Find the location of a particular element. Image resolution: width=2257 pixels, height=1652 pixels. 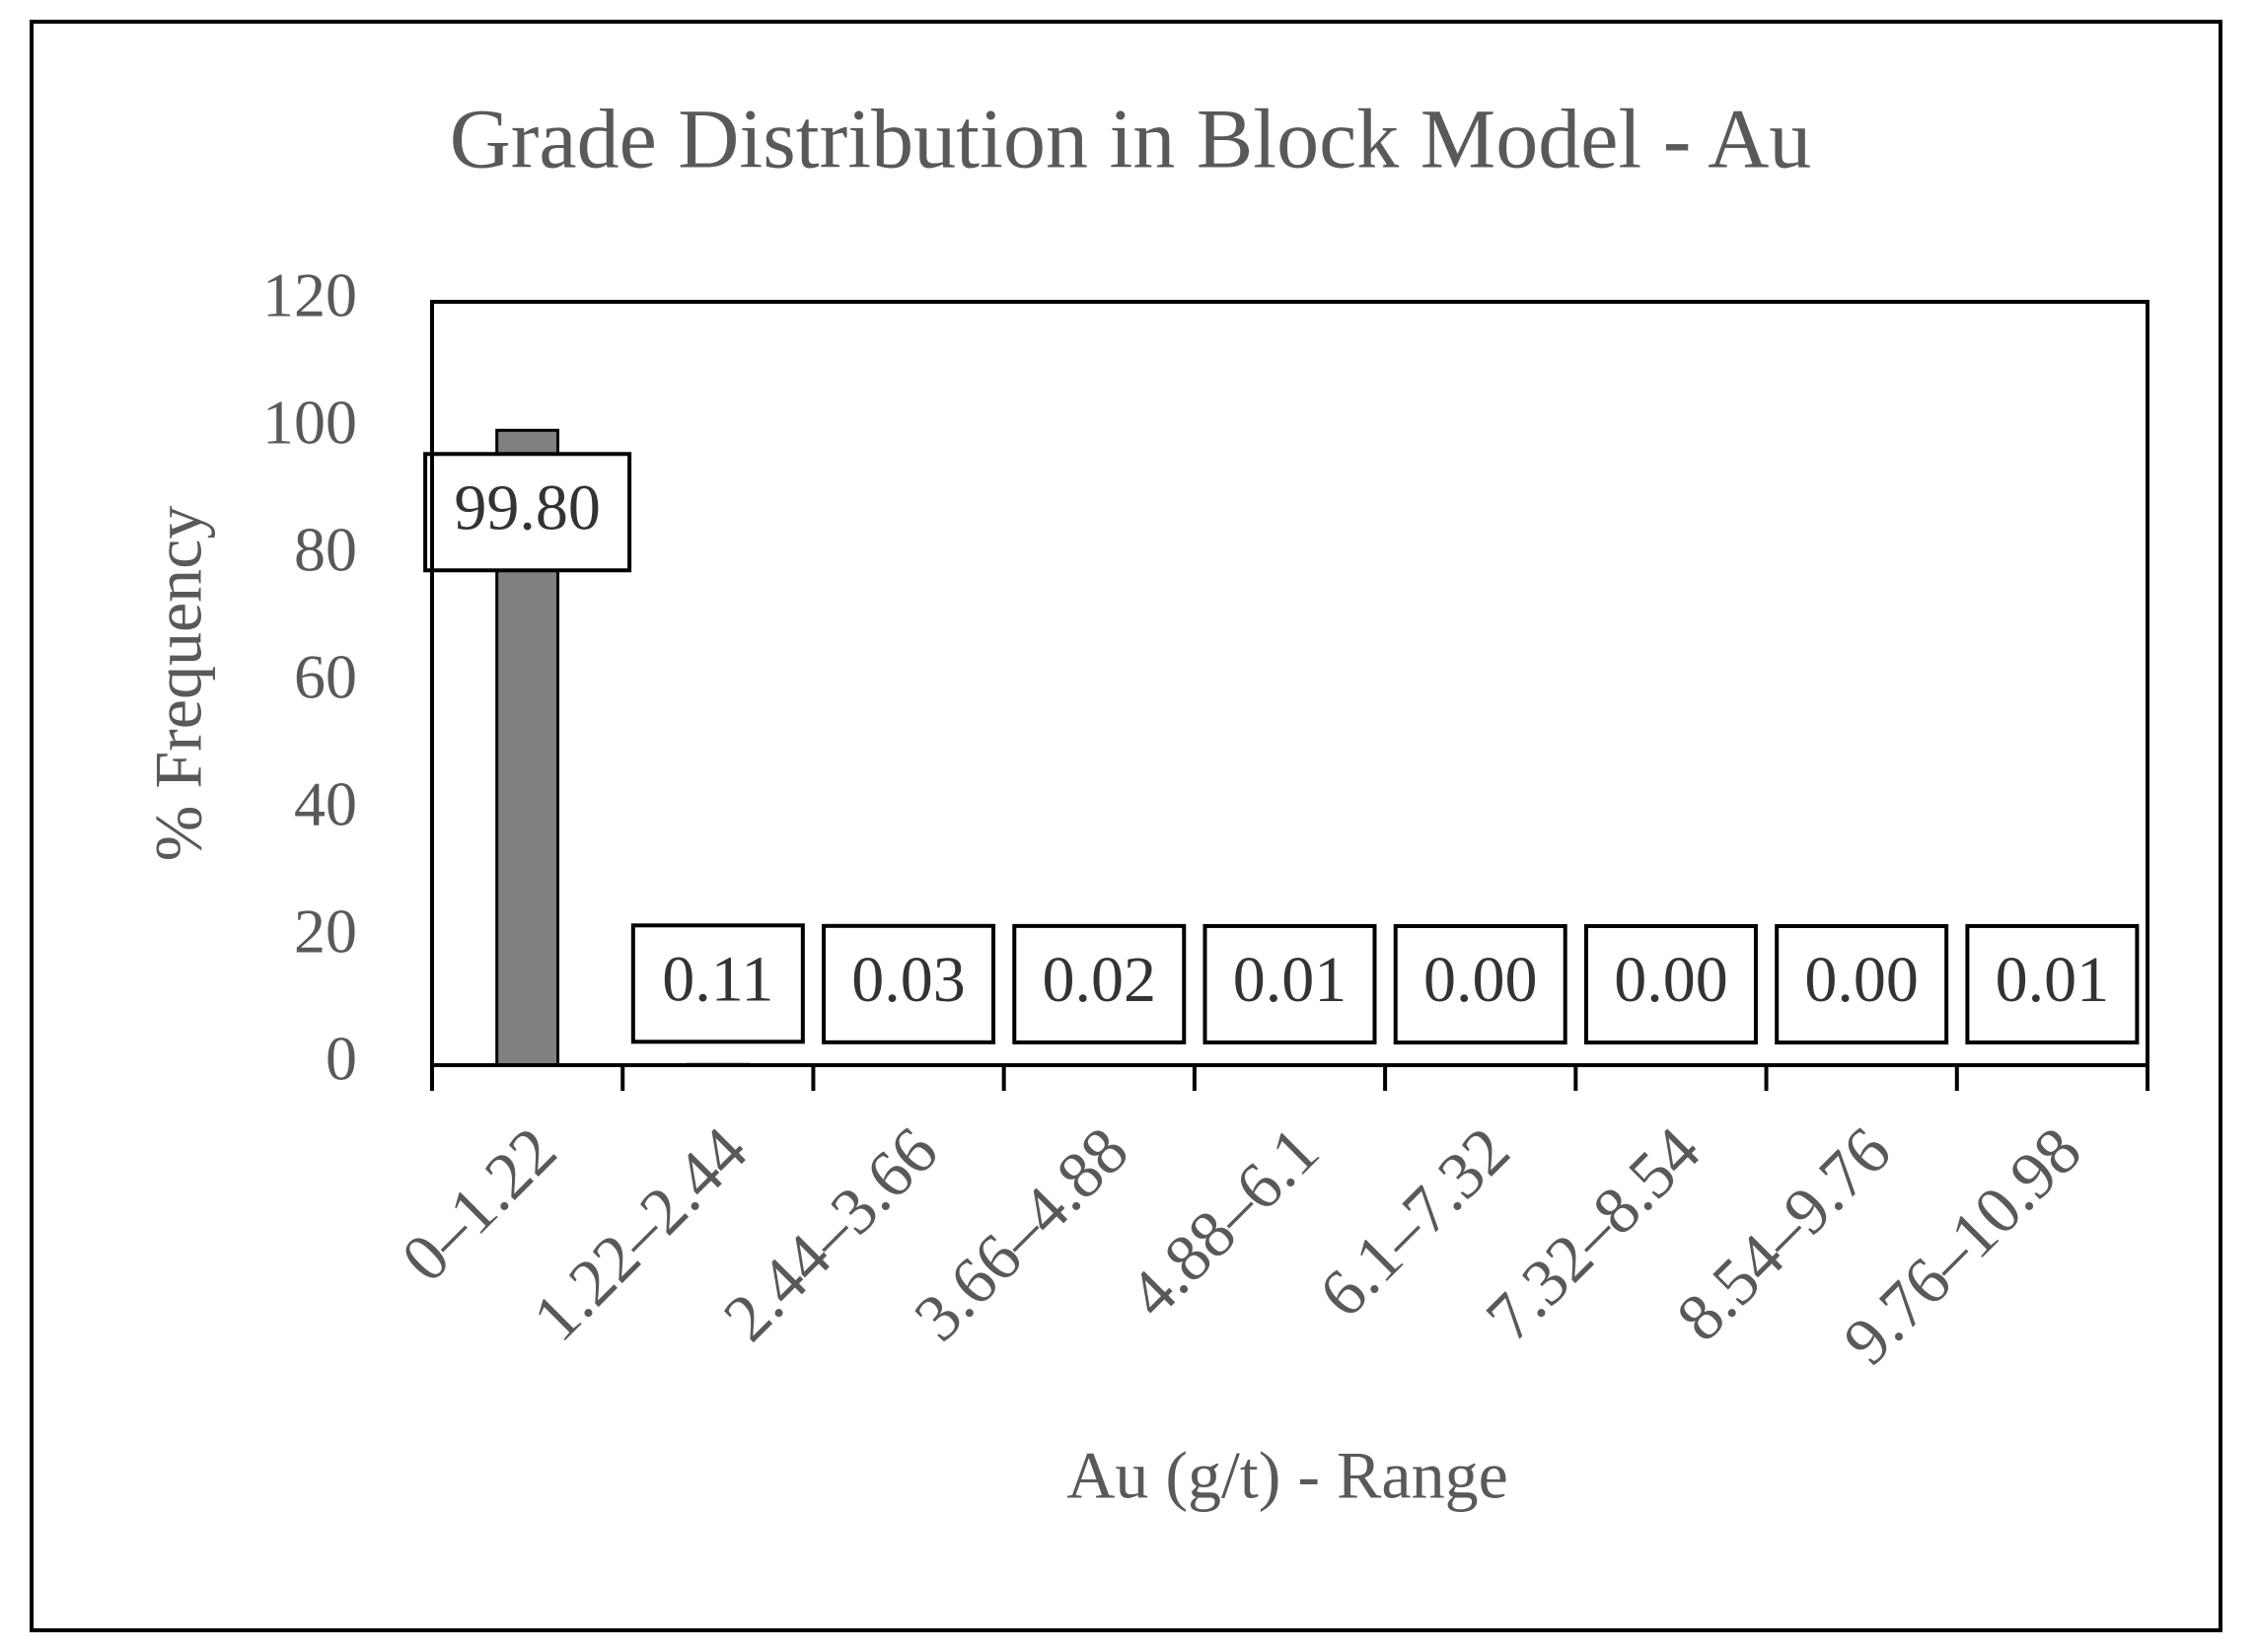

y-axis-title: % Frequency is located at coordinates (178, 684).